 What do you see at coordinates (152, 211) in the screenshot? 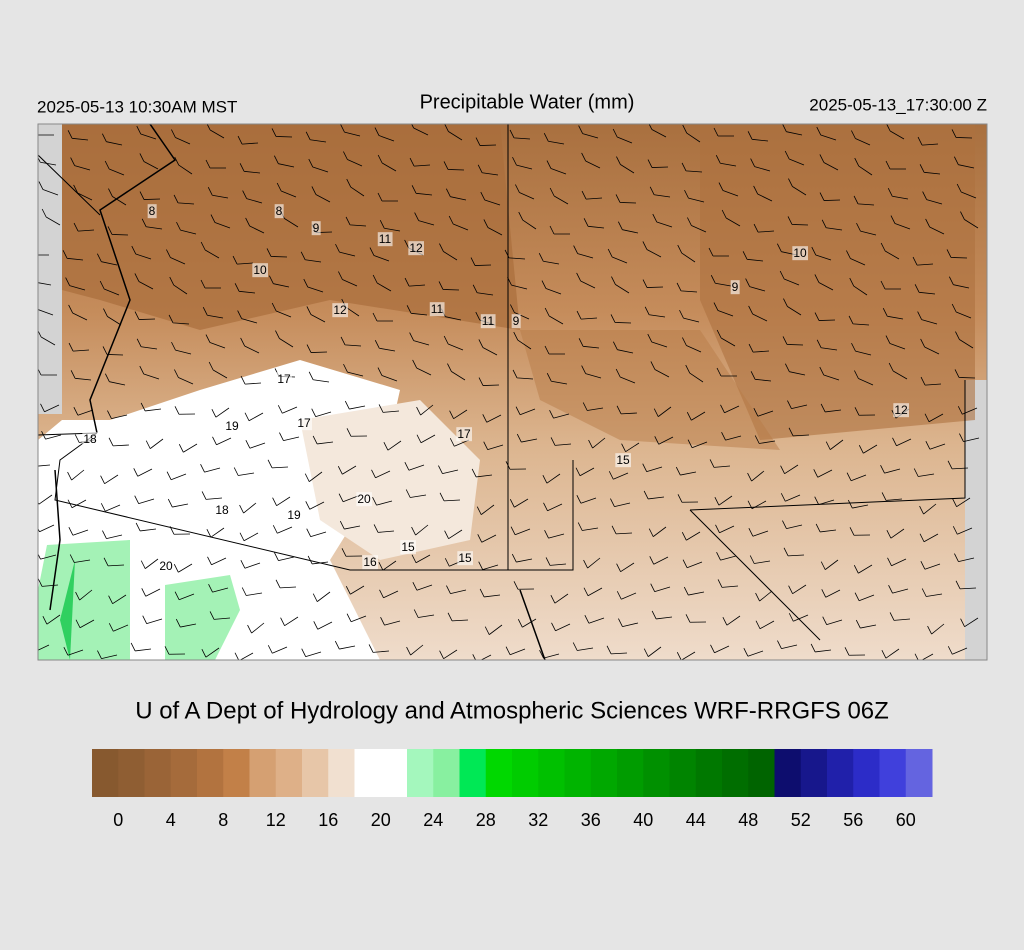
I see `station-value: 8` at bounding box center [152, 211].